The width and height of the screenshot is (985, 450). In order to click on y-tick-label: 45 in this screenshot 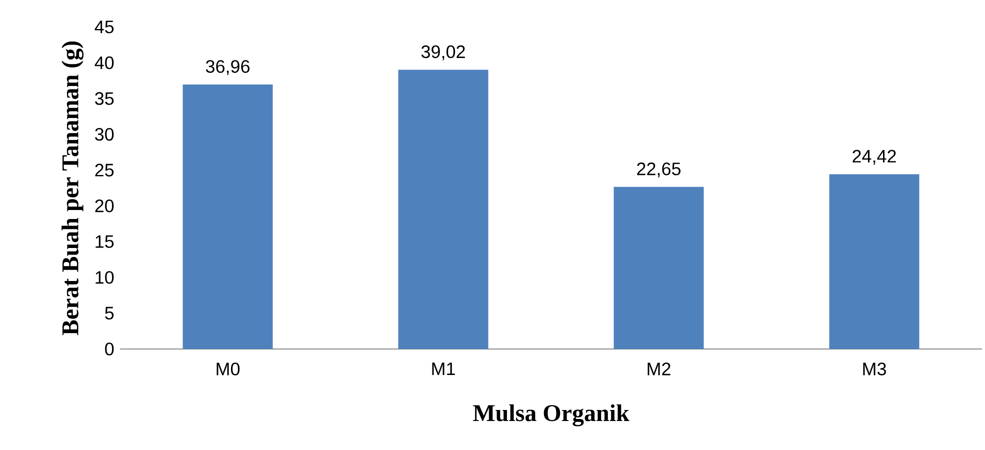, I will do `click(104, 27)`.